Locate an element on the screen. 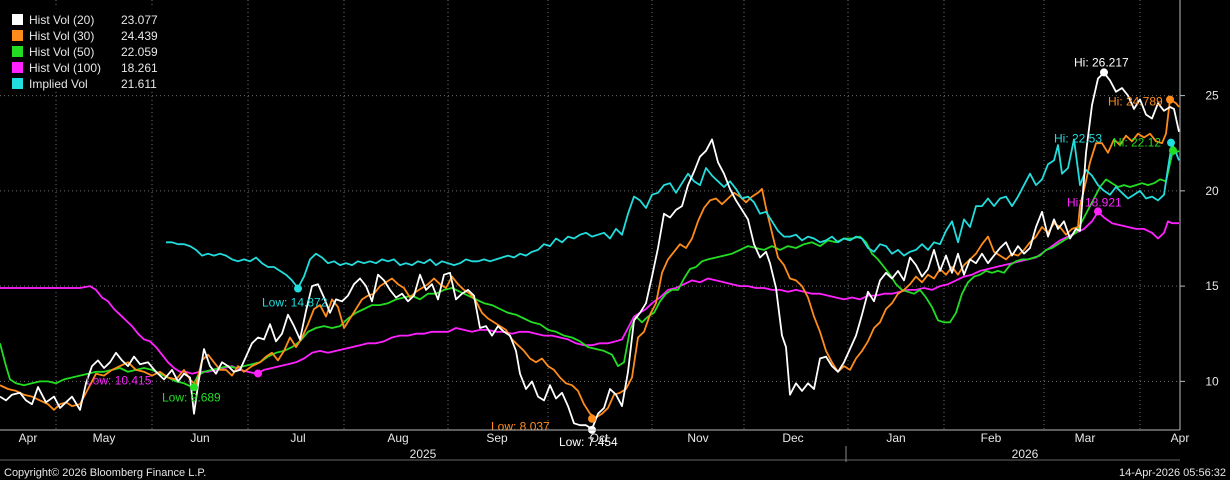 This screenshot has height=480, width=1230. legend-box is located at coordinates (86, 50).